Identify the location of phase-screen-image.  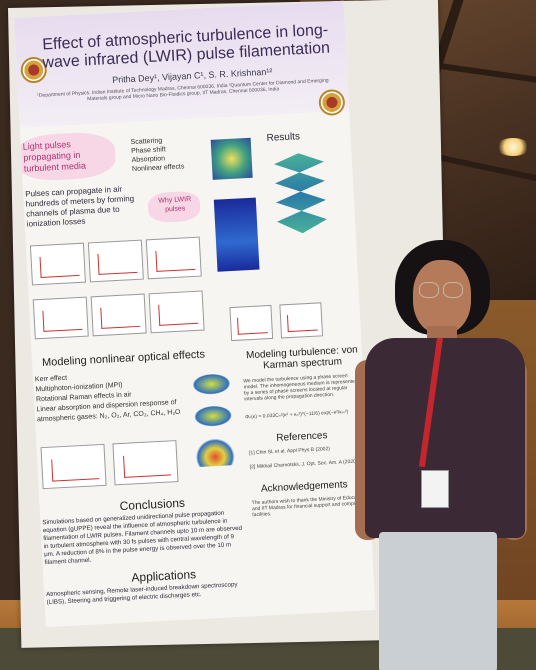
(231, 158).